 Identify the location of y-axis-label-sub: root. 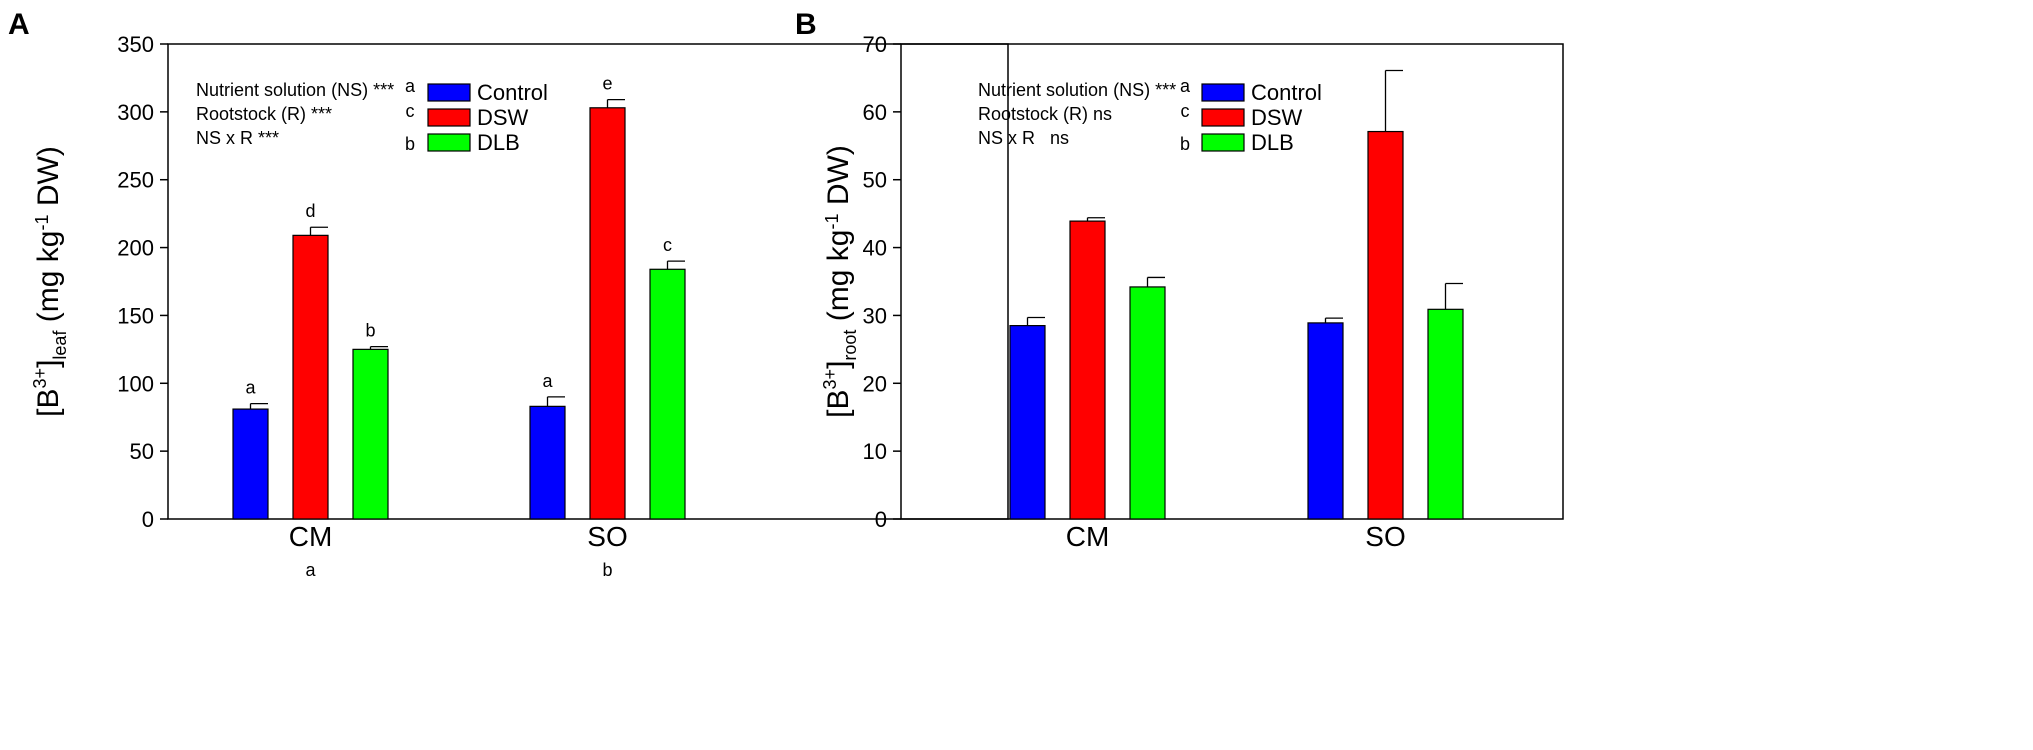
(850, 345).